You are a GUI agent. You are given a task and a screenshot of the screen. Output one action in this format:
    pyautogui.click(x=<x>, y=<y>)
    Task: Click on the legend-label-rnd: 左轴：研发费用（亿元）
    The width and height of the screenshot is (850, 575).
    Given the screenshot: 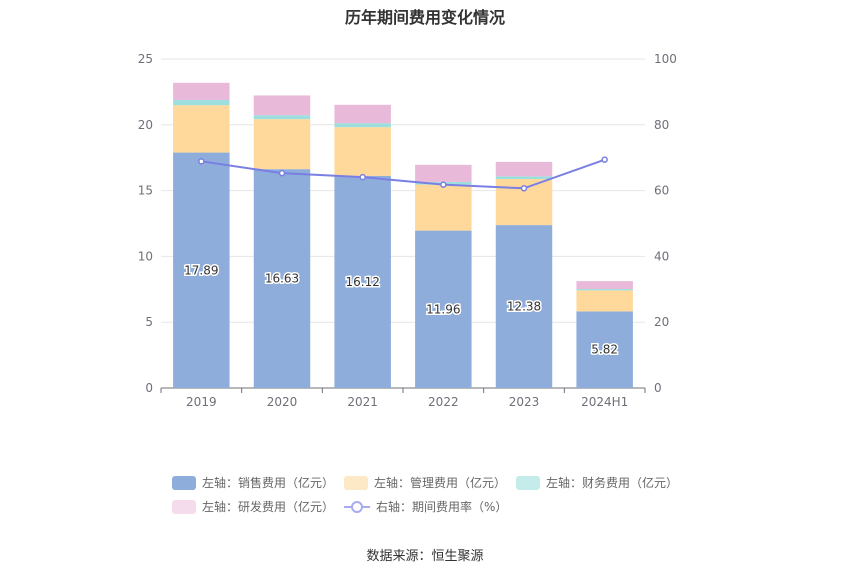 What is the action you would take?
    pyautogui.click(x=268, y=507)
    